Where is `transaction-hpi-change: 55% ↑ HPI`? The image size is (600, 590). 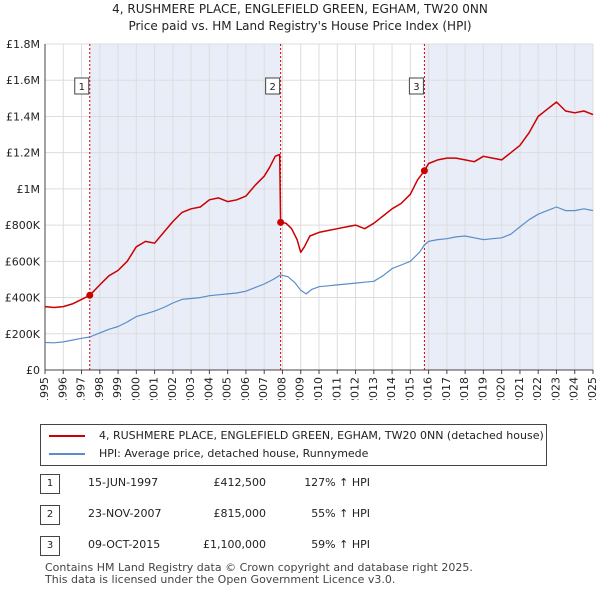 transaction-hpi-change: 55% ↑ HPI is located at coordinates (340, 513).